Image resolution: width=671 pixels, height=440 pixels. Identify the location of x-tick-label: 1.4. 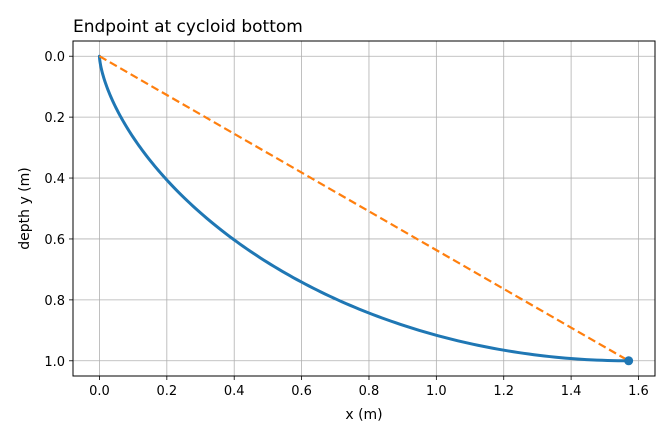
(571, 391).